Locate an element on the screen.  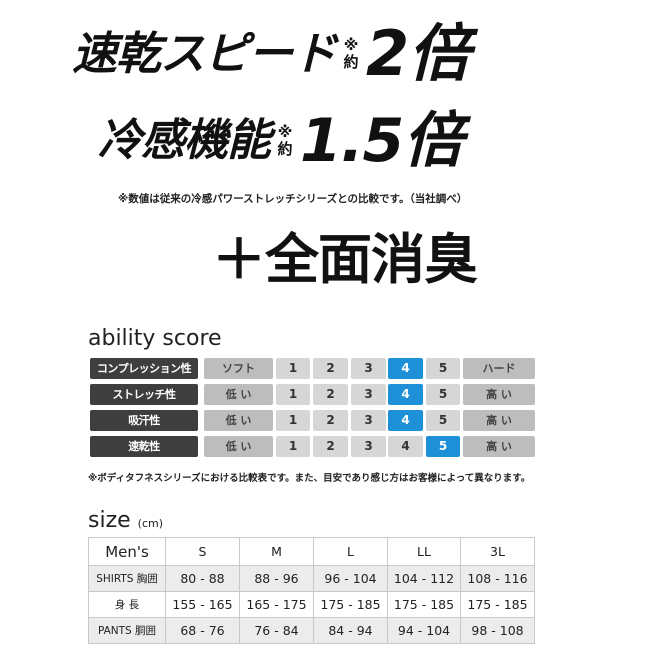
size-cell: 84 - 94 is located at coordinates (350, 630).